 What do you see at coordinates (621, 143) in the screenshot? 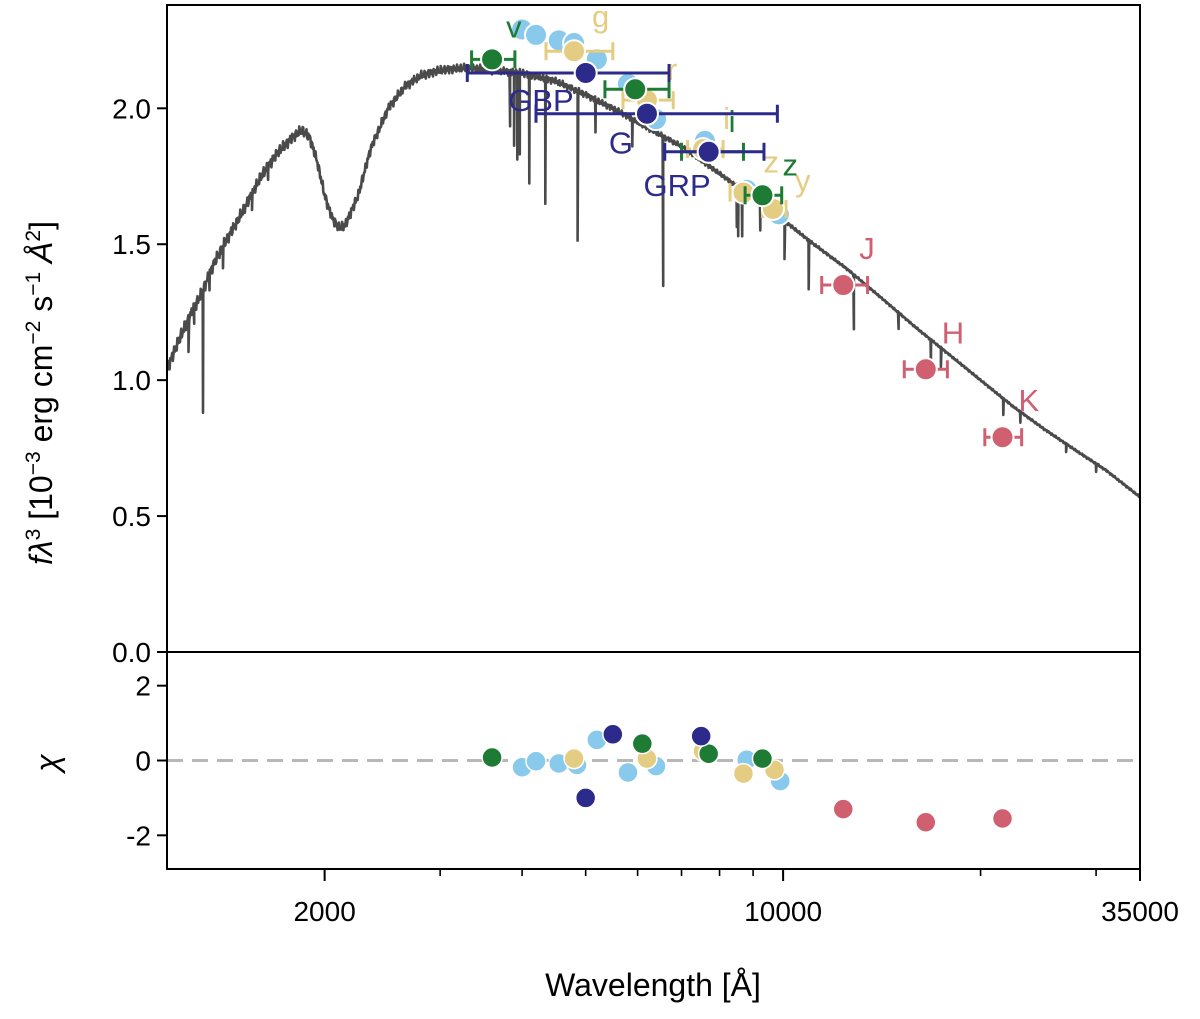
I see `band-label: G` at bounding box center [621, 143].